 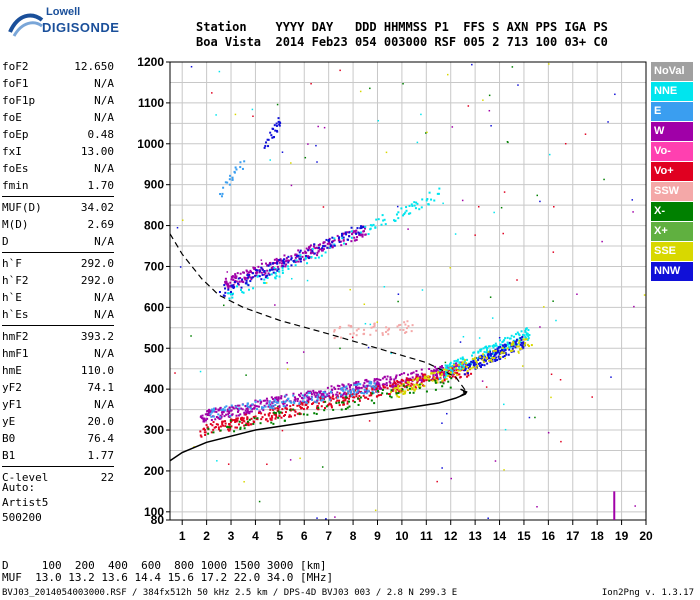 I want to click on auto-method: Artist5, so click(x=25, y=502).